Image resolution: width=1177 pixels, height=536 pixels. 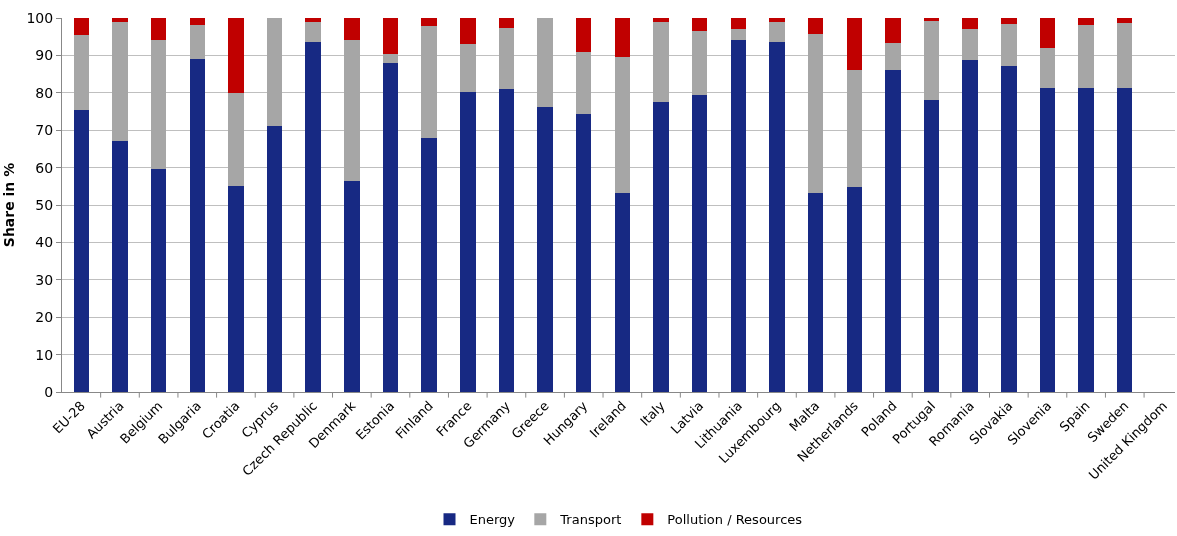 What do you see at coordinates (44, 204) in the screenshot?
I see `y-tick-label: 50` at bounding box center [44, 204].